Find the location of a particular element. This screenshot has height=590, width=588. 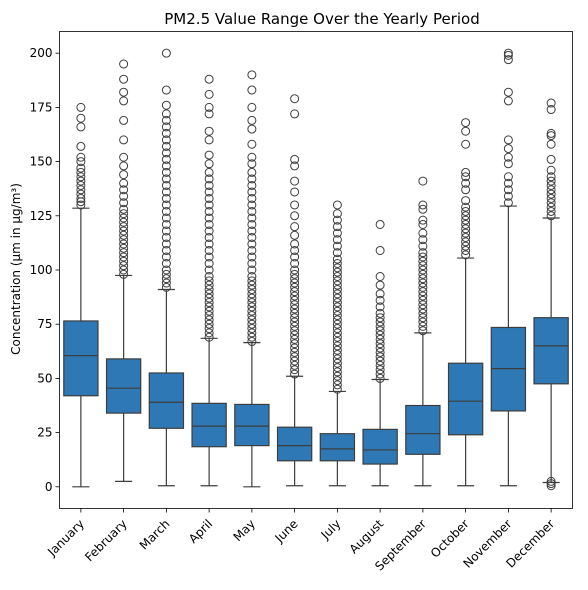

x-tick-label: July is located at coordinates (331, 530).